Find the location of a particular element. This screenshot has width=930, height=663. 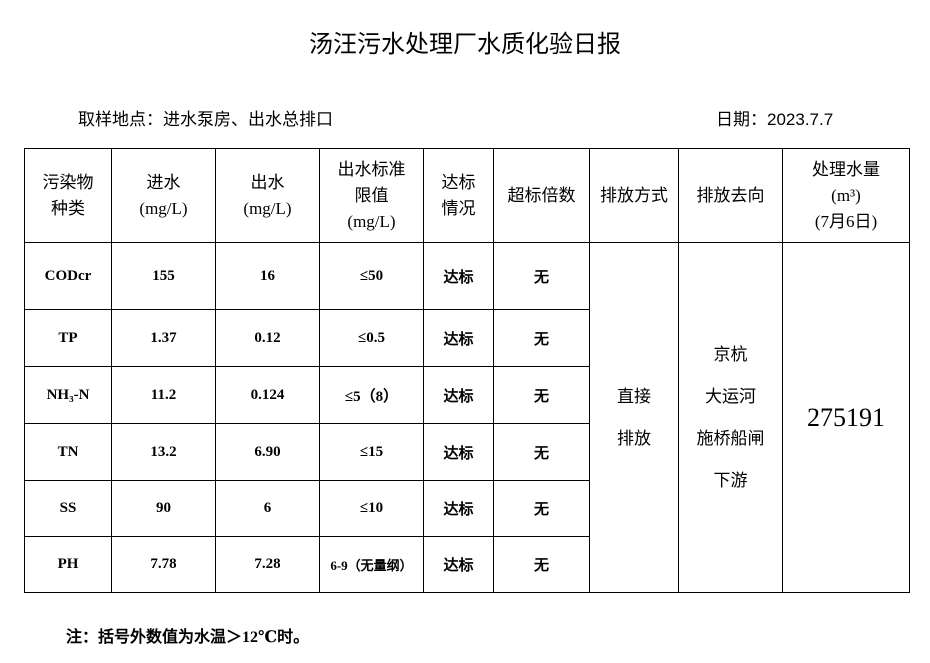

report-title: 汤汪污水处理厂水质化验日报 is located at coordinates (465, 44).